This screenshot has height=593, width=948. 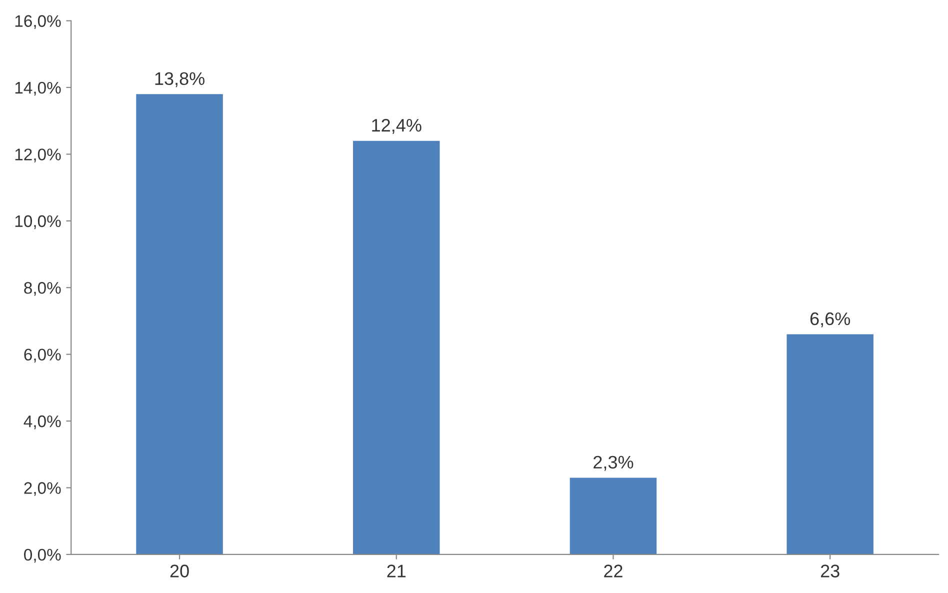 I want to click on x-tick-label: 20, so click(x=179, y=571).